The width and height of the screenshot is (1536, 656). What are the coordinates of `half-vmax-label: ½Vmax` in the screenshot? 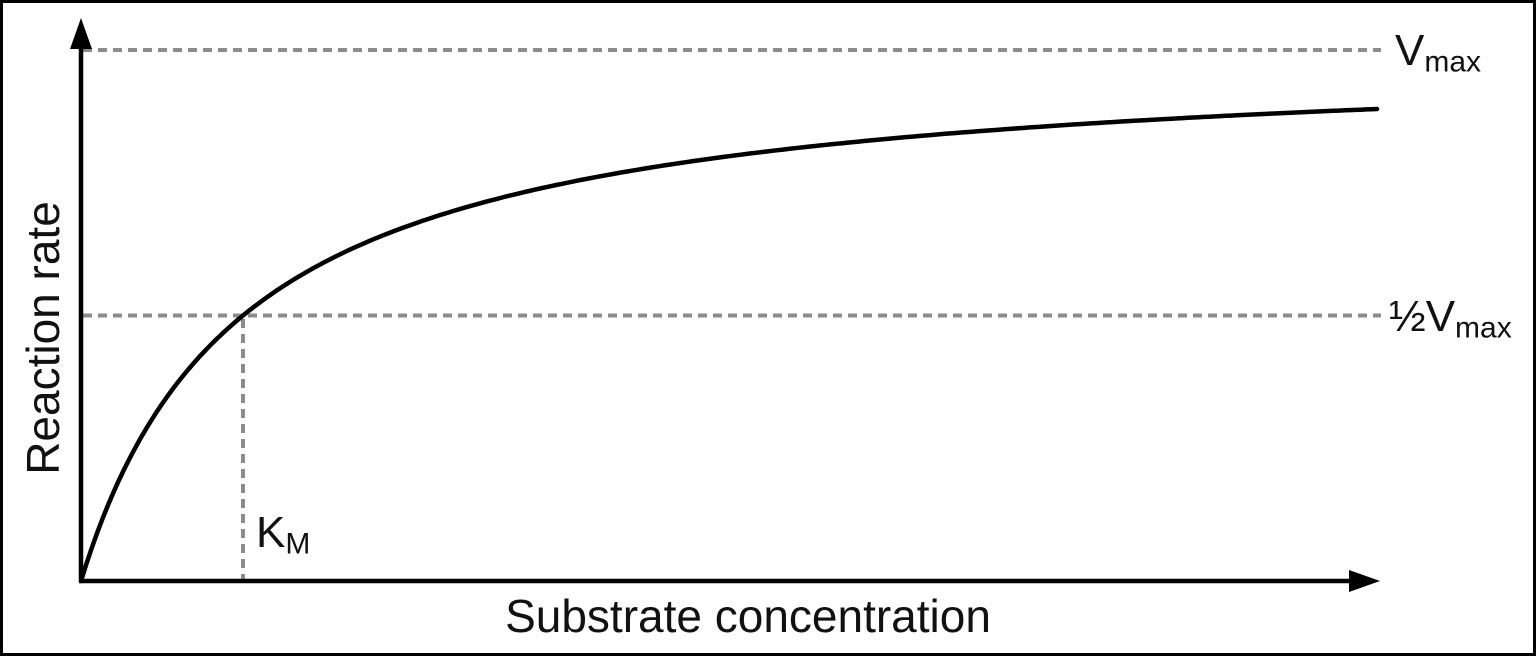 It's located at (1450, 319).